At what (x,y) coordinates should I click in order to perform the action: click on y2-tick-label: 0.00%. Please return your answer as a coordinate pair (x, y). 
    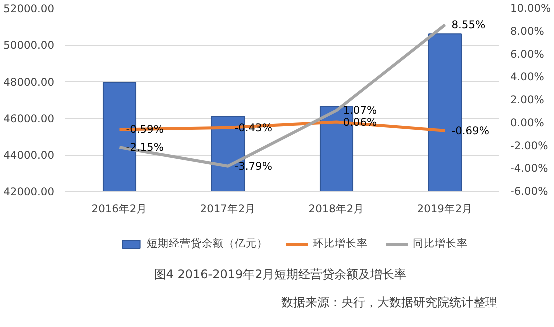
    Looking at the image, I should click on (527, 123).